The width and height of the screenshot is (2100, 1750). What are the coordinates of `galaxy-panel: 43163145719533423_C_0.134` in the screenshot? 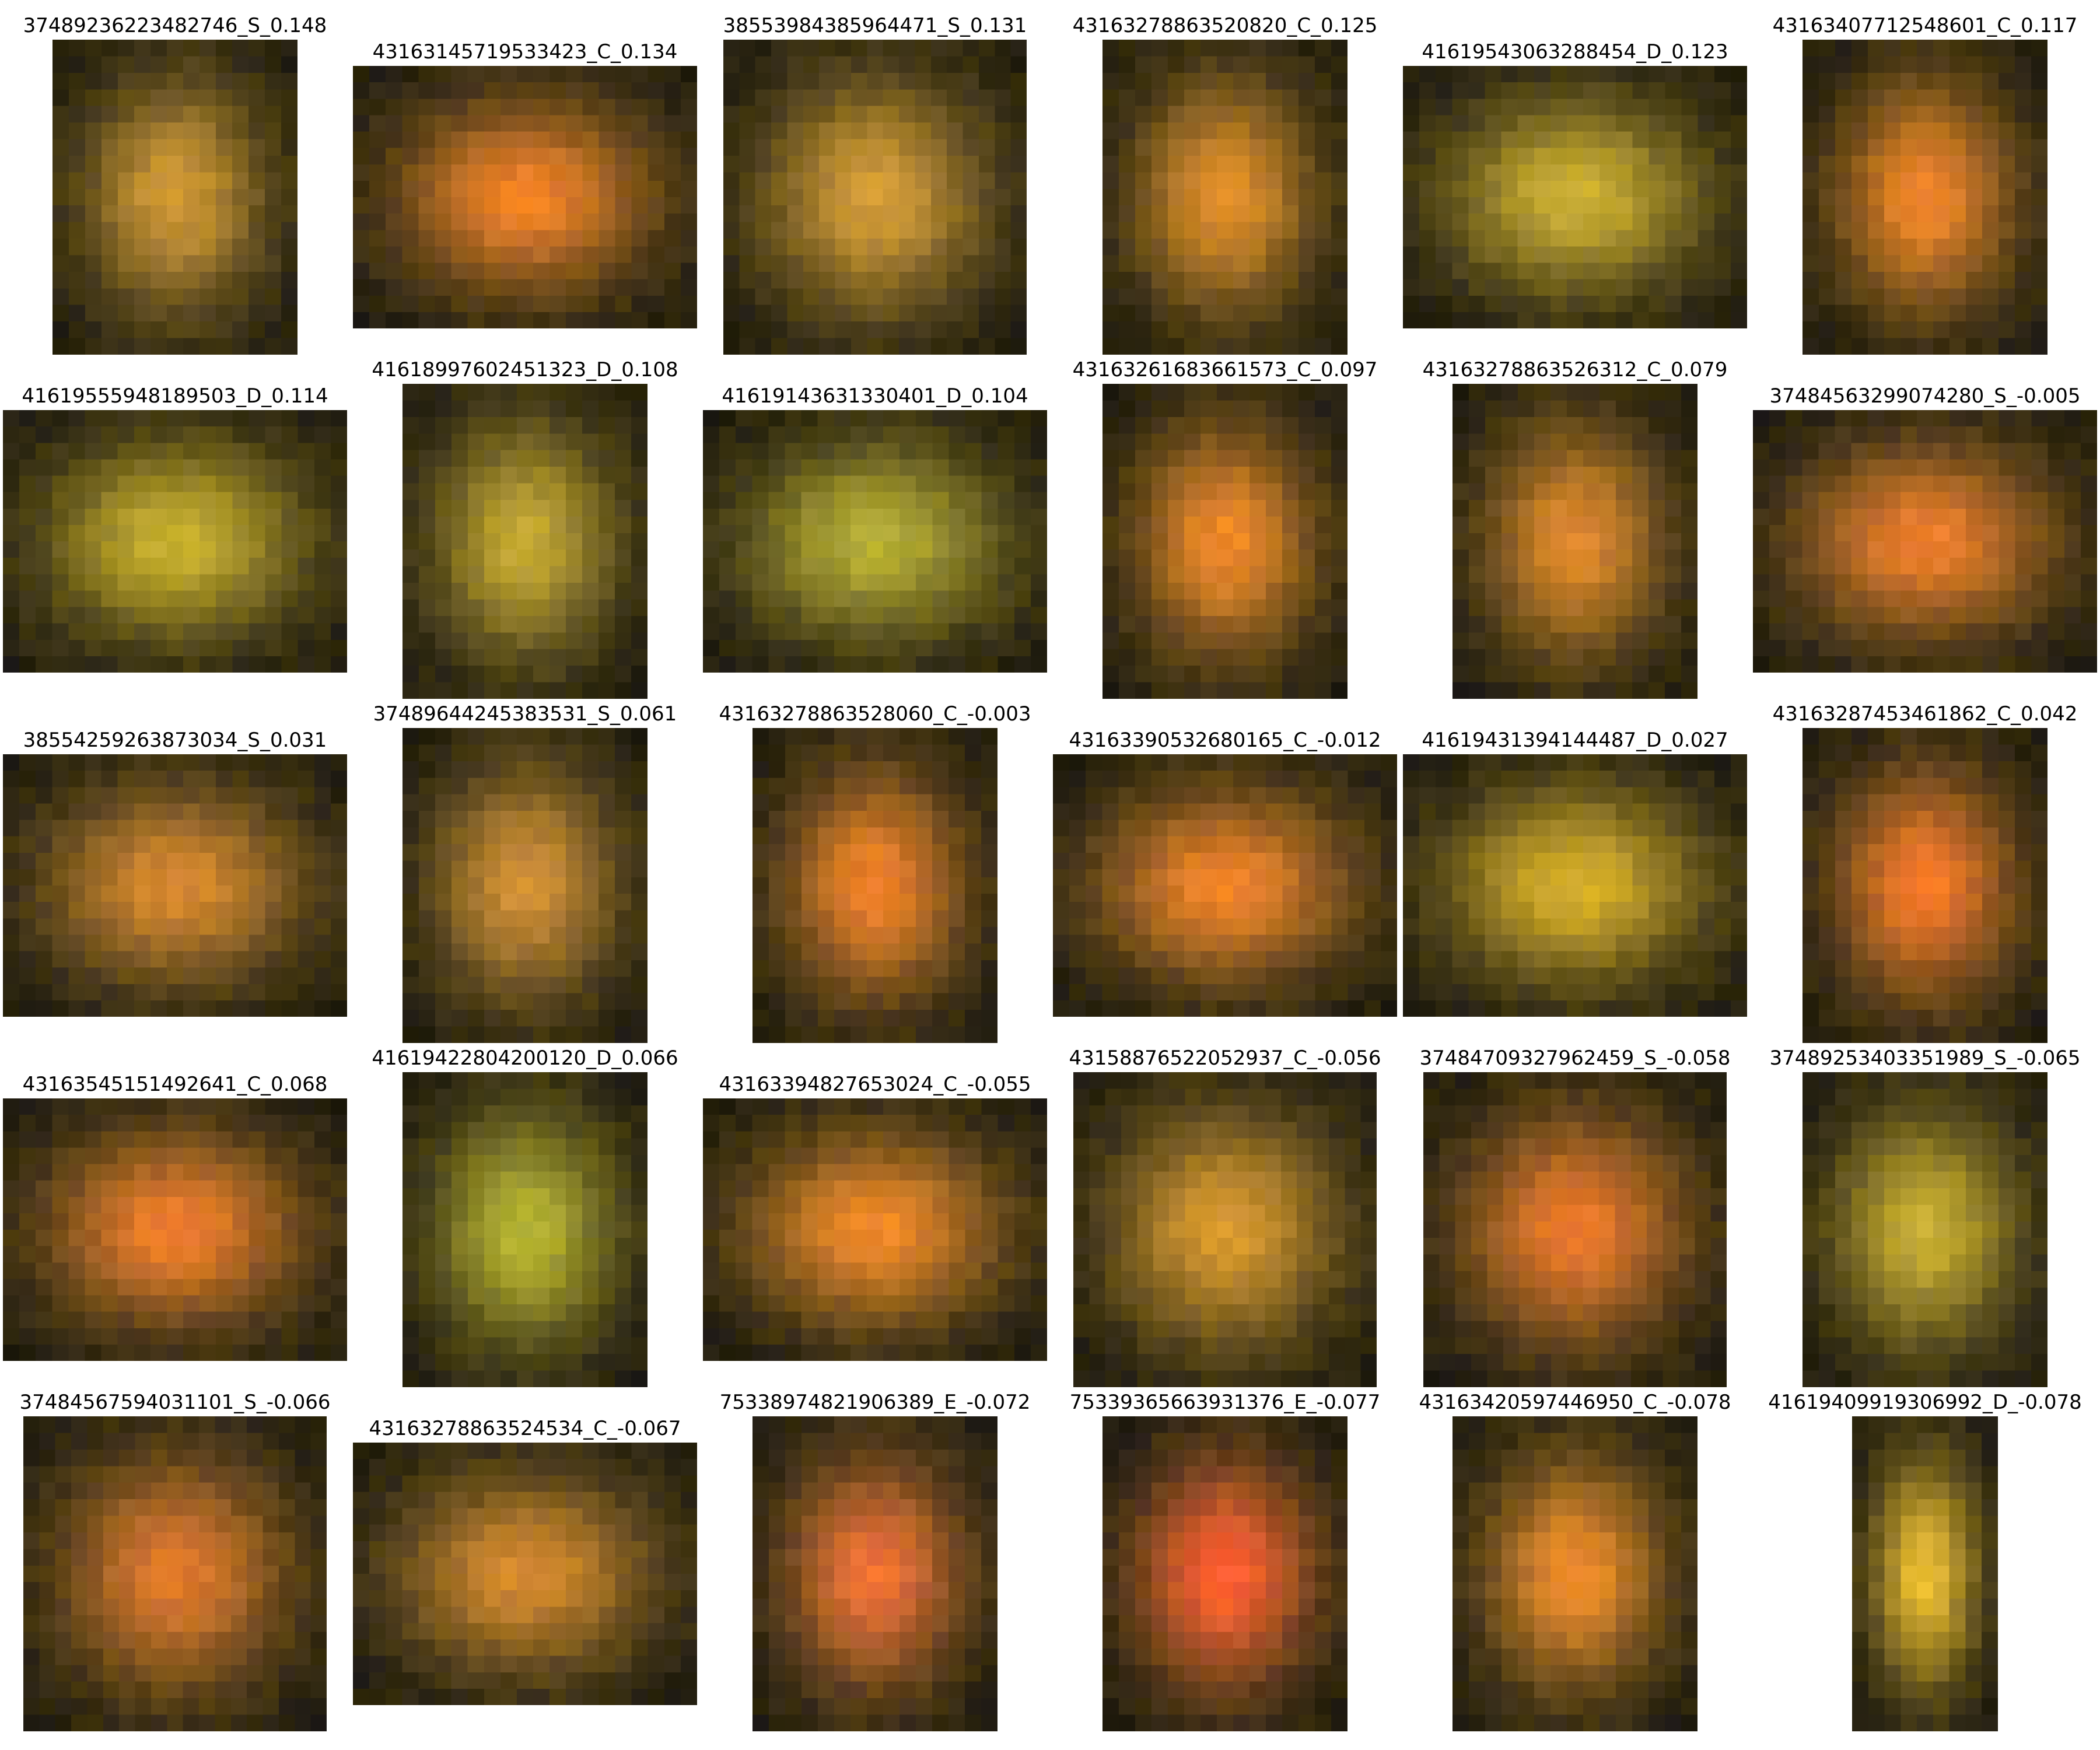 It's located at (525, 184).